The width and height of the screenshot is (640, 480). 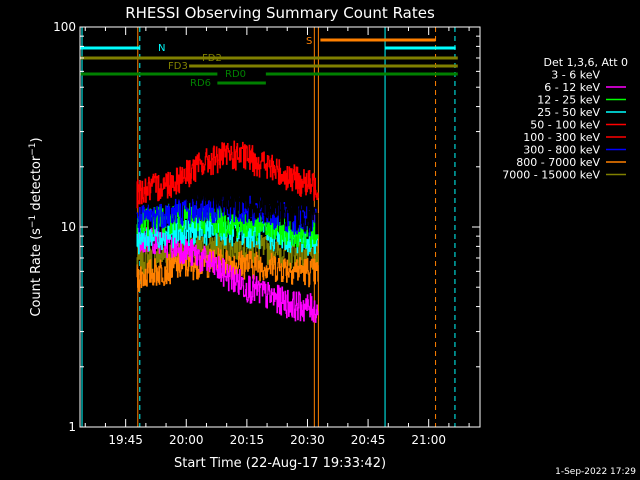 I want to click on legend-entry-label: 100 - 300 keV, so click(x=561, y=137).